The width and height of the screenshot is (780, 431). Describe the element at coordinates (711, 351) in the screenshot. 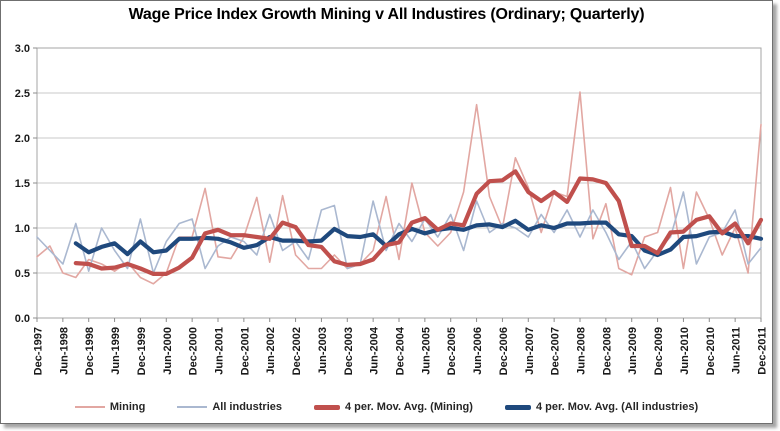

I see `x-axis-label: Dec-2010` at that location.